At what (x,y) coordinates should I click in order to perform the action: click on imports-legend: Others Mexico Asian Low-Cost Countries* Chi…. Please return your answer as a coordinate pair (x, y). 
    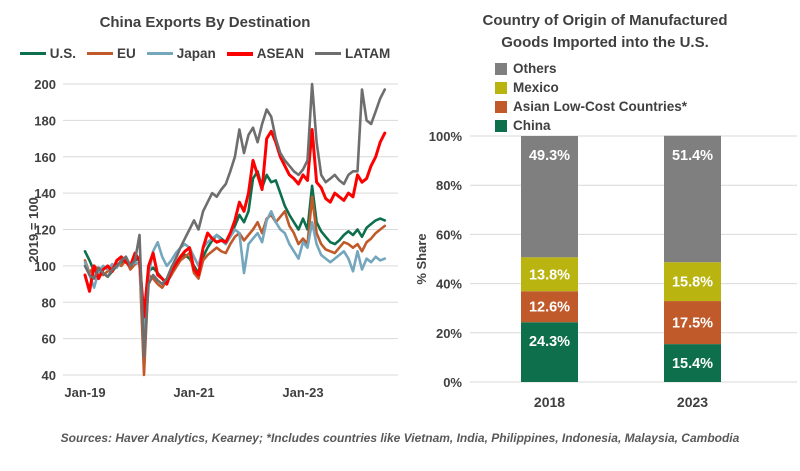
    Looking at the image, I should click on (591, 97).